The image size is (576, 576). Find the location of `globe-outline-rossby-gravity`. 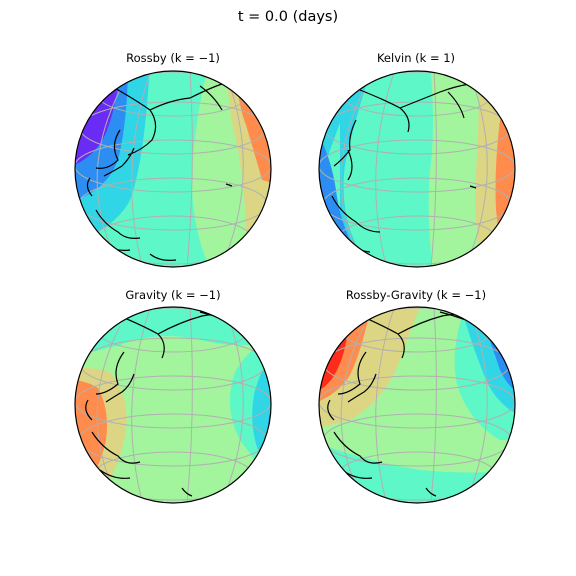

globe-outline-rossby-gravity is located at coordinates (417, 405).